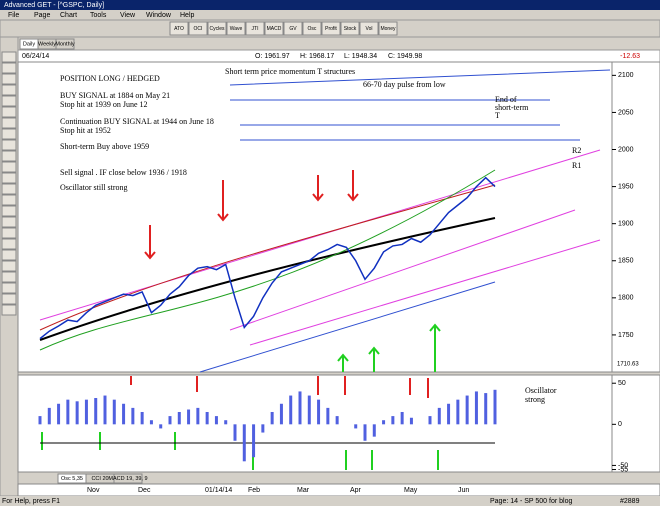  I want to click on osc-tick-label: 0, so click(620, 424).